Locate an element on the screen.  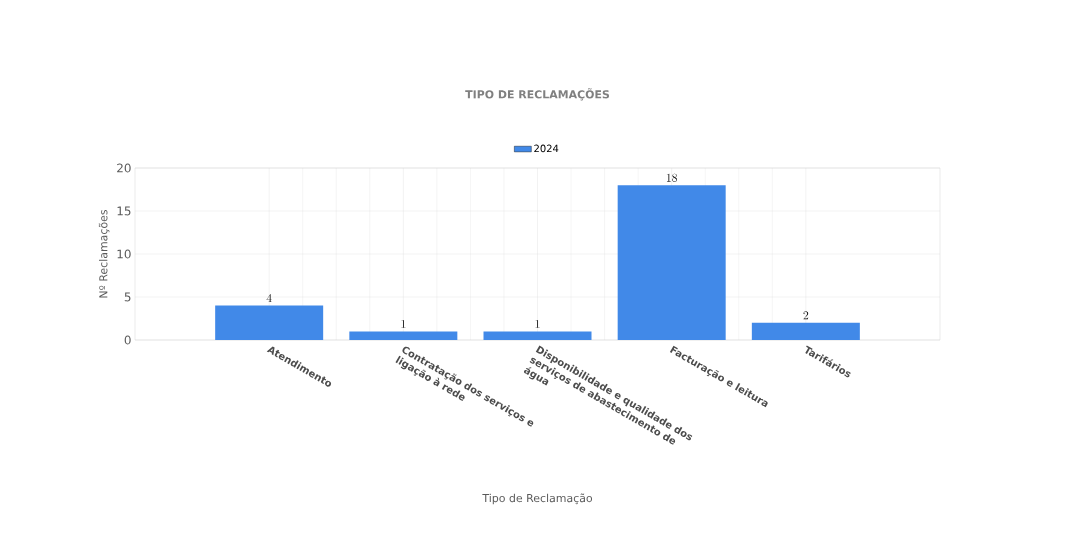
x-axis-title: Tipo de Reclamação is located at coordinates (537, 499).